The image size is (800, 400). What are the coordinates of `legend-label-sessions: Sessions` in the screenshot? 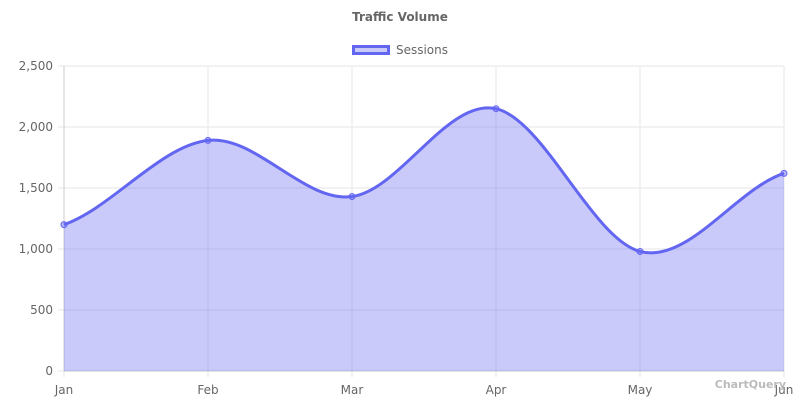 It's located at (422, 50).